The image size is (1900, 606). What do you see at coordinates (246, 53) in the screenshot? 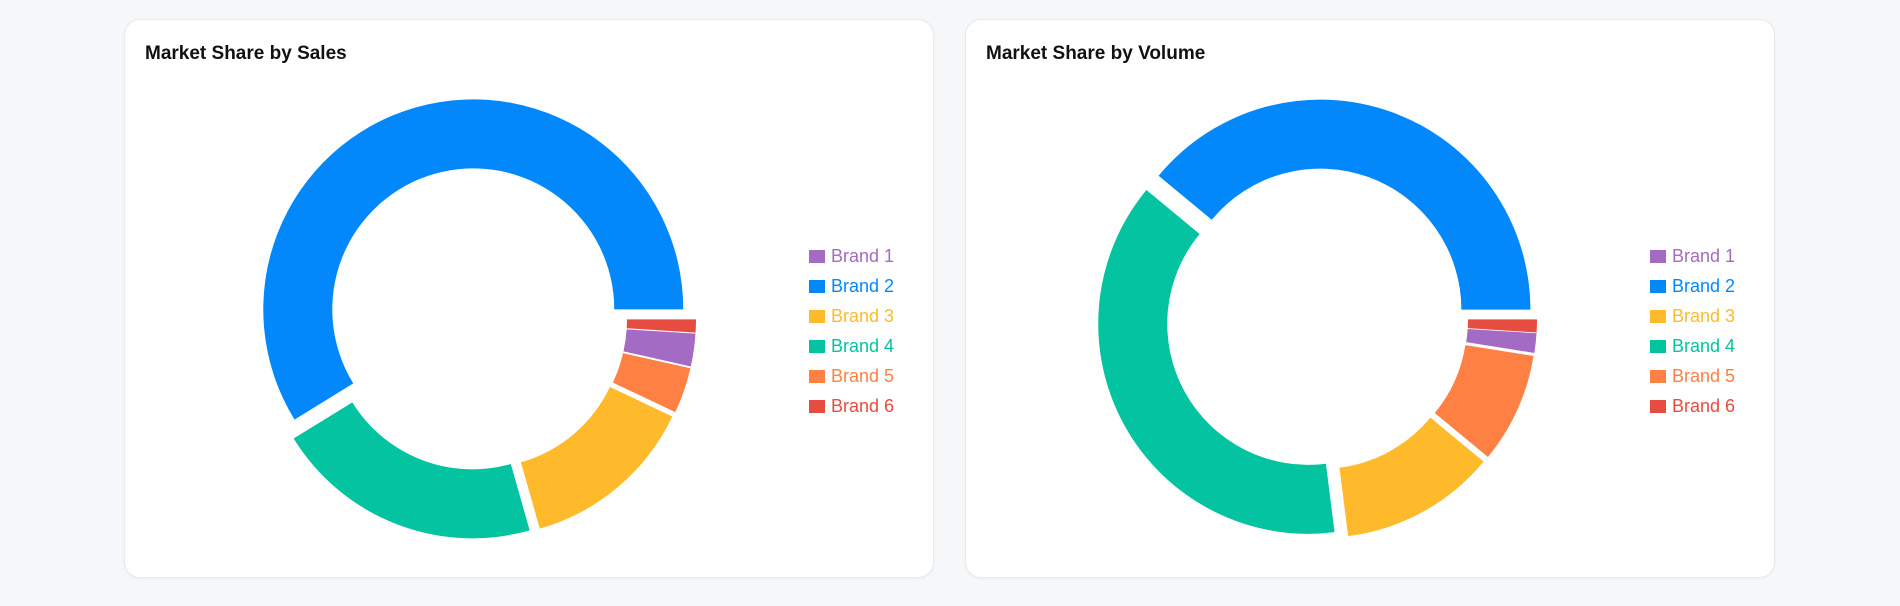
I see `chart-title: Market Share by Sales` at bounding box center [246, 53].